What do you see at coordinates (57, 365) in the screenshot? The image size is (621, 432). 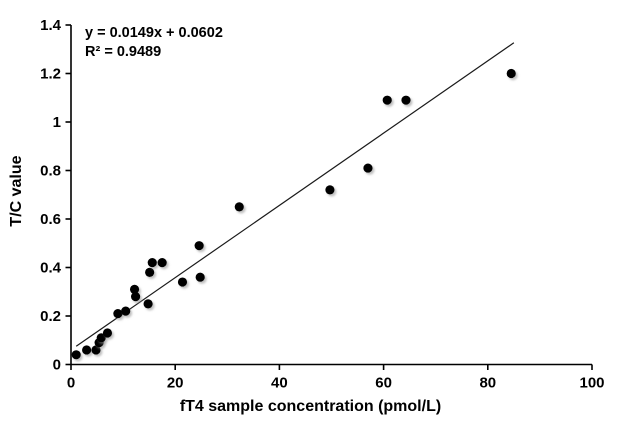 I see `y-tick-label: 0` at bounding box center [57, 365].